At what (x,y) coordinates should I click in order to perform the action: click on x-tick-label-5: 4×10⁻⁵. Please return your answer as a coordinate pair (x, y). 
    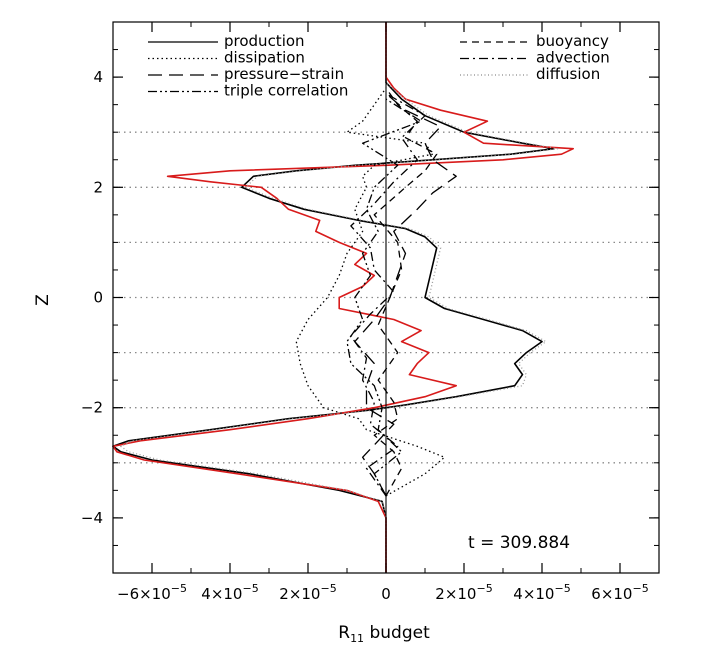
    Looking at the image, I should click on (541, 592).